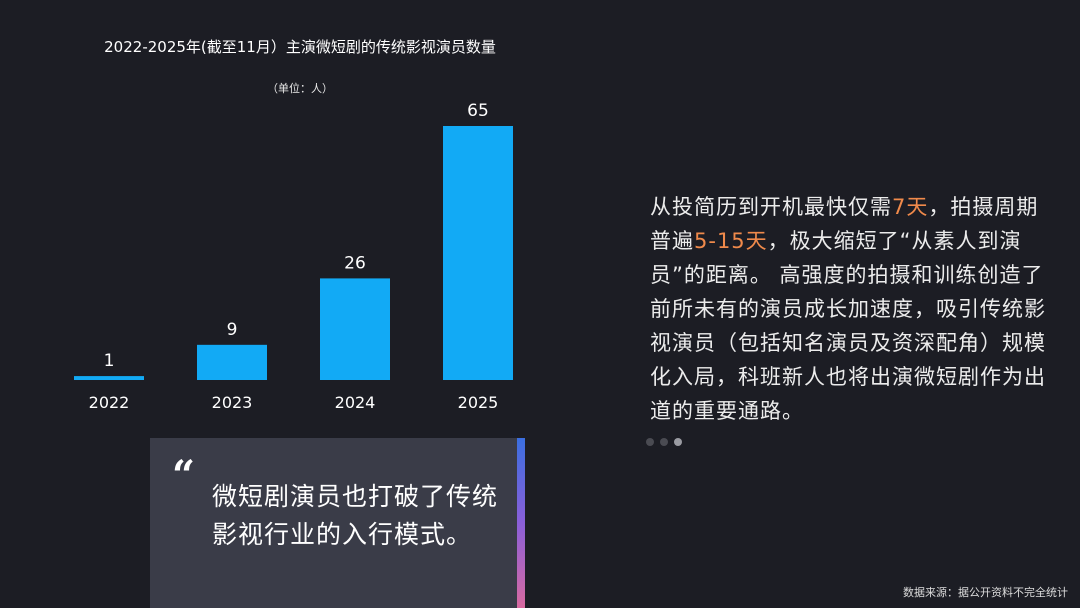 This screenshot has height=608, width=1080. I want to click on quote-accent-bar, so click(521, 523).